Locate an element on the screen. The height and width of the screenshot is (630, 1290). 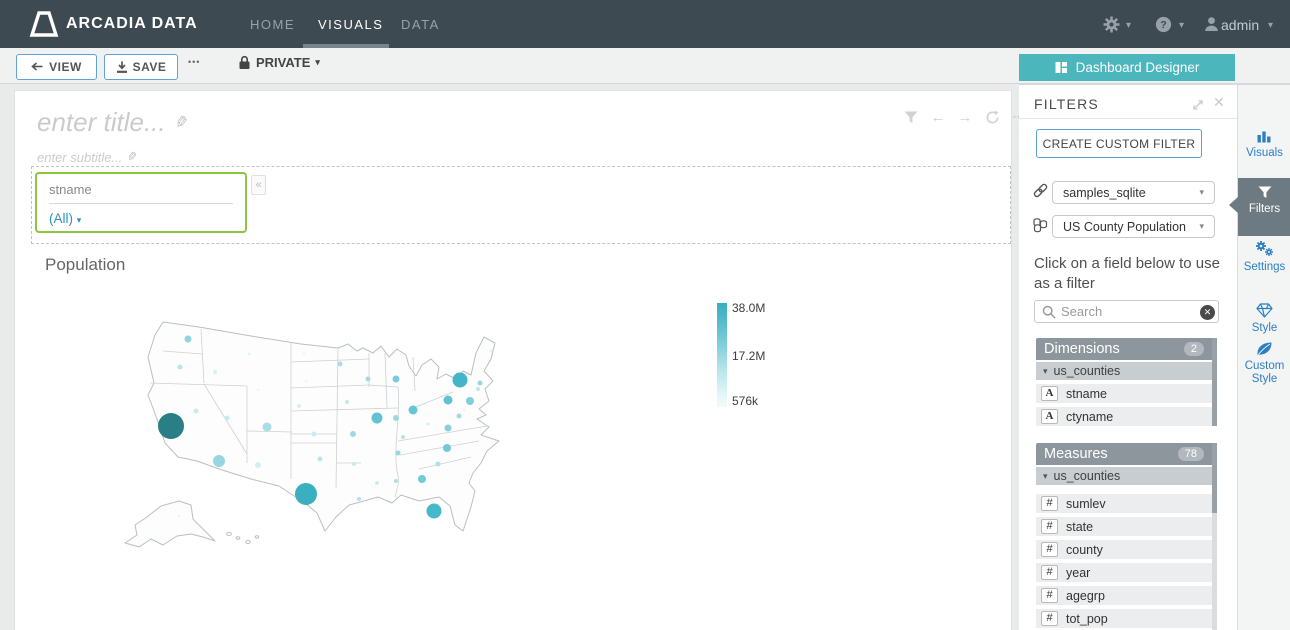
user-caret-icon: ▾ is located at coordinates (1271, 25).